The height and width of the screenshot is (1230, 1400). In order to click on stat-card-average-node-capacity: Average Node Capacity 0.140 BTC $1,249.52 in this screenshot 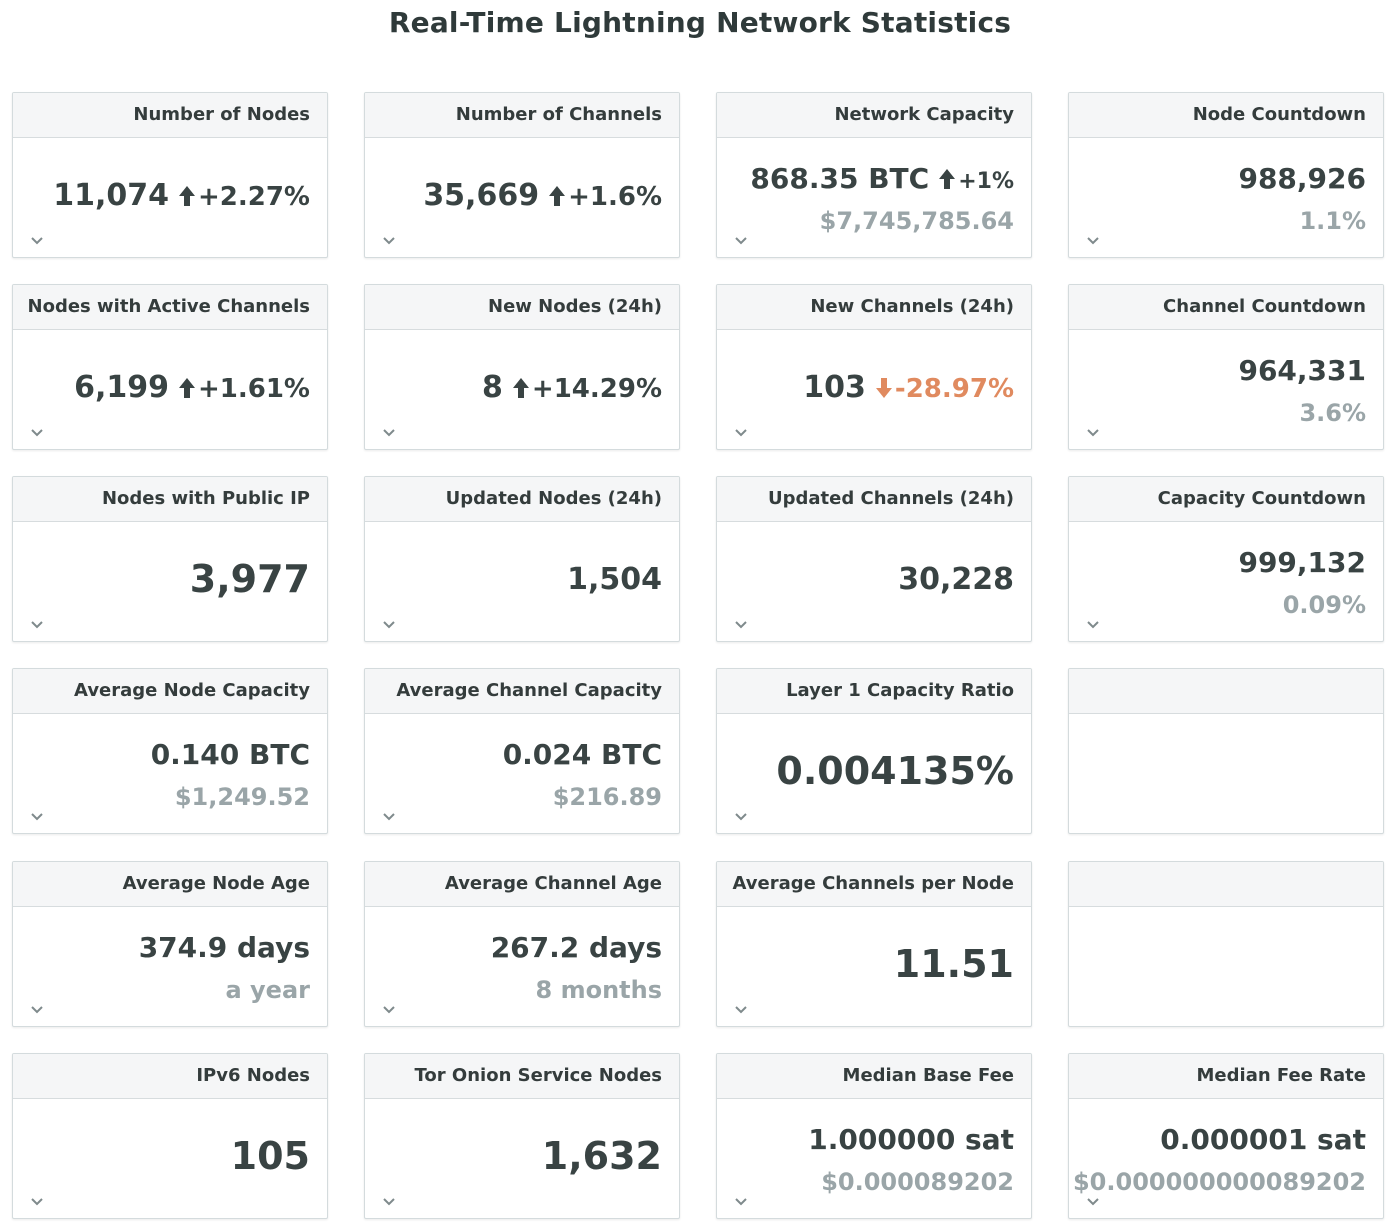, I will do `click(170, 751)`.